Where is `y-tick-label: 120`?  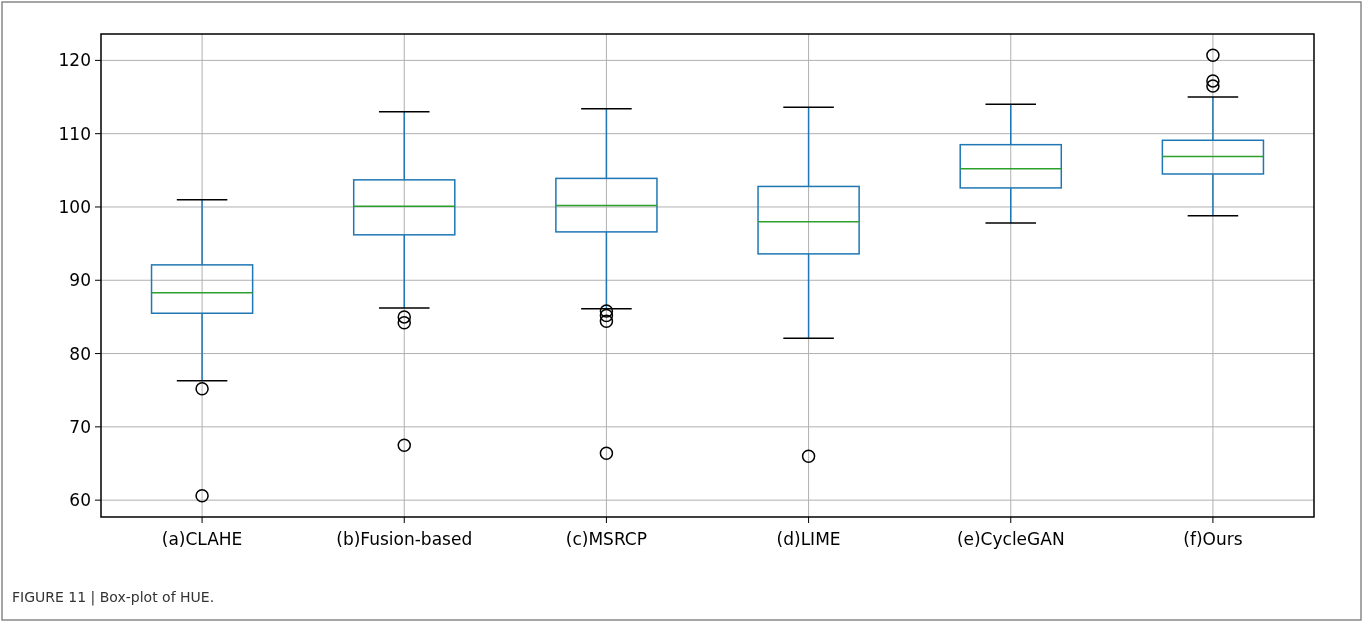 y-tick-label: 120 is located at coordinates (74, 60).